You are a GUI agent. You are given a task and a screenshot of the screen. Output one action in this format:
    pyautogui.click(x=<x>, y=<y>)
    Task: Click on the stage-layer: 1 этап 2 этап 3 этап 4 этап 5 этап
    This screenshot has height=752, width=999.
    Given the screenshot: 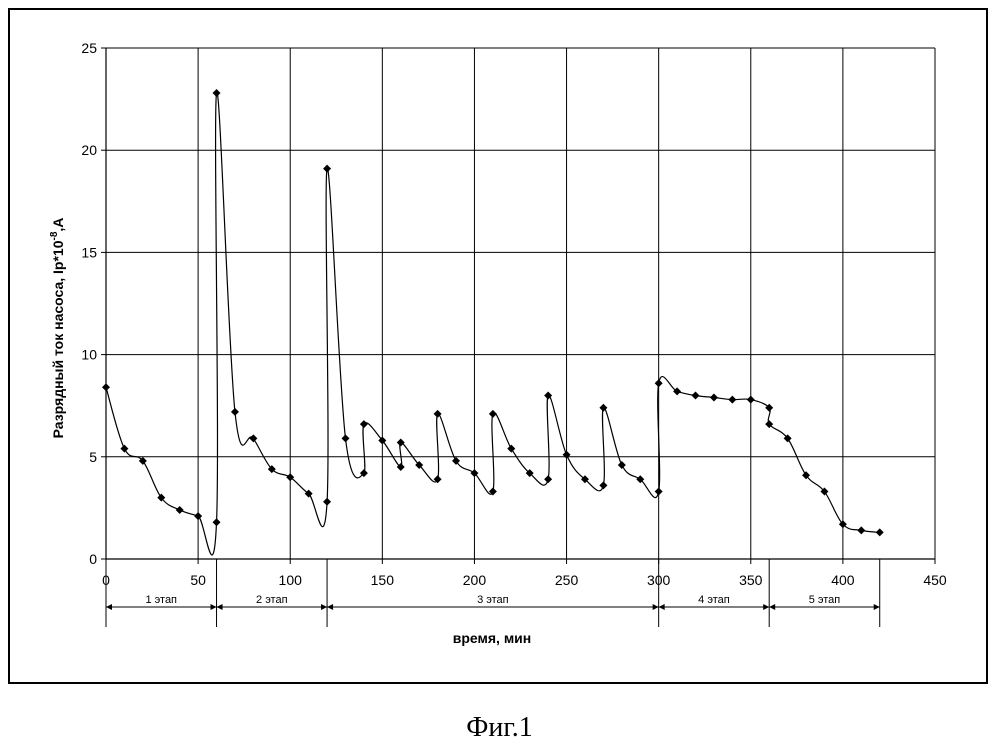 What is the action you would take?
    pyautogui.click(x=493, y=593)
    